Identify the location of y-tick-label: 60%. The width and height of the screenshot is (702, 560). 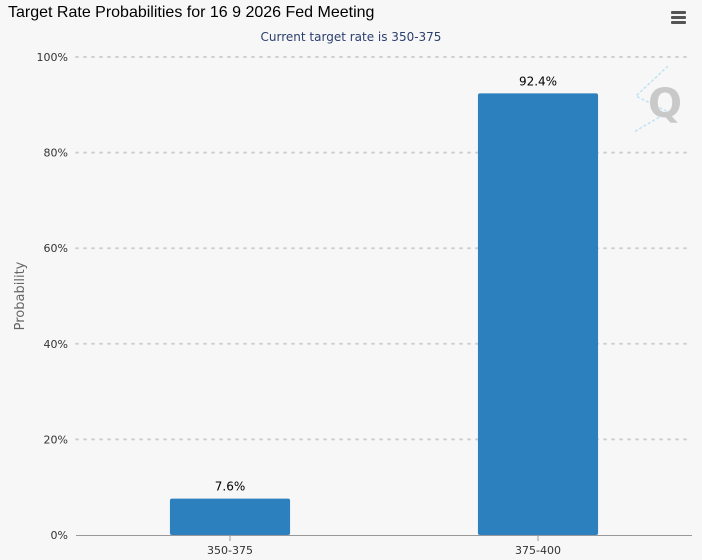
(56, 248).